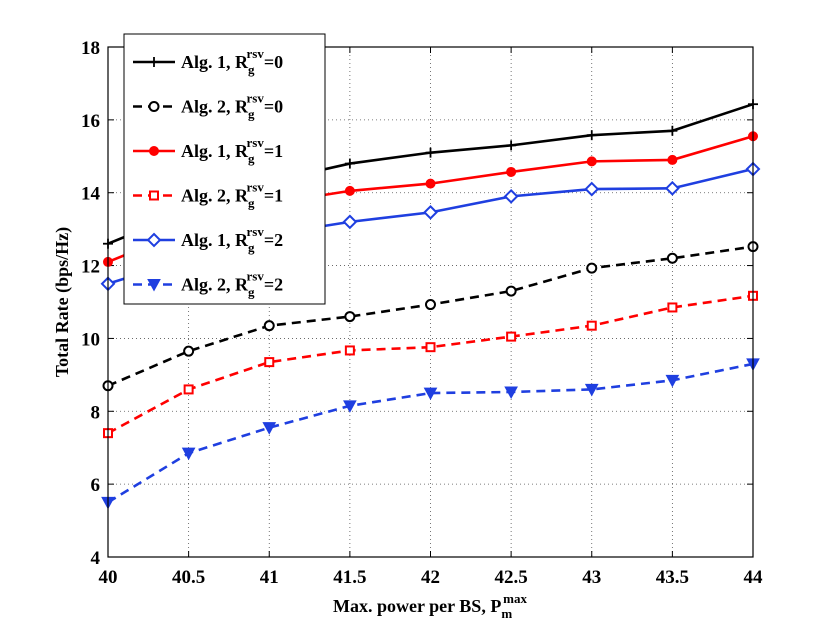 Image resolution: width=830 pixels, height=628 pixels. I want to click on legend-box, so click(224, 169).